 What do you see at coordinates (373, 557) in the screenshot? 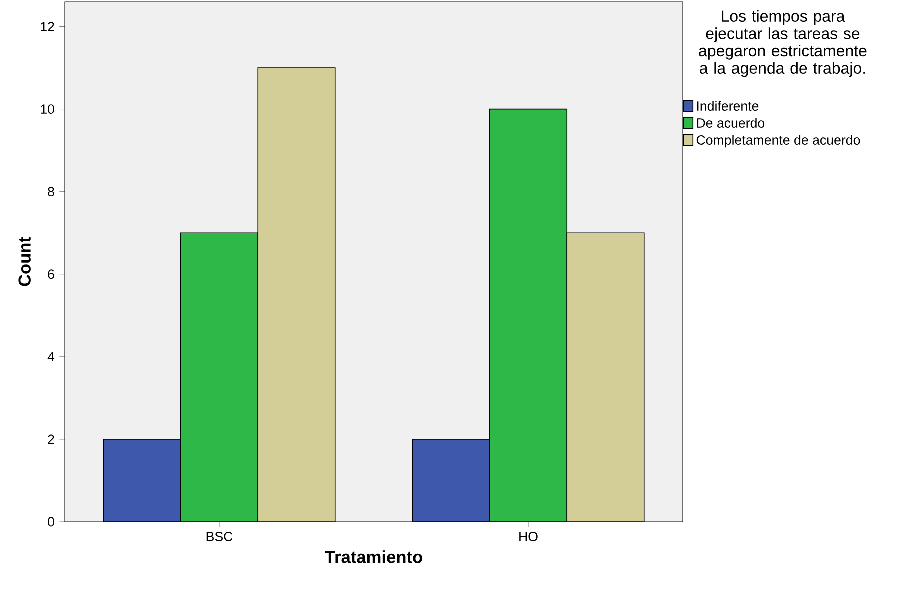
I see `x-axis-title: Tratamiento` at bounding box center [373, 557].